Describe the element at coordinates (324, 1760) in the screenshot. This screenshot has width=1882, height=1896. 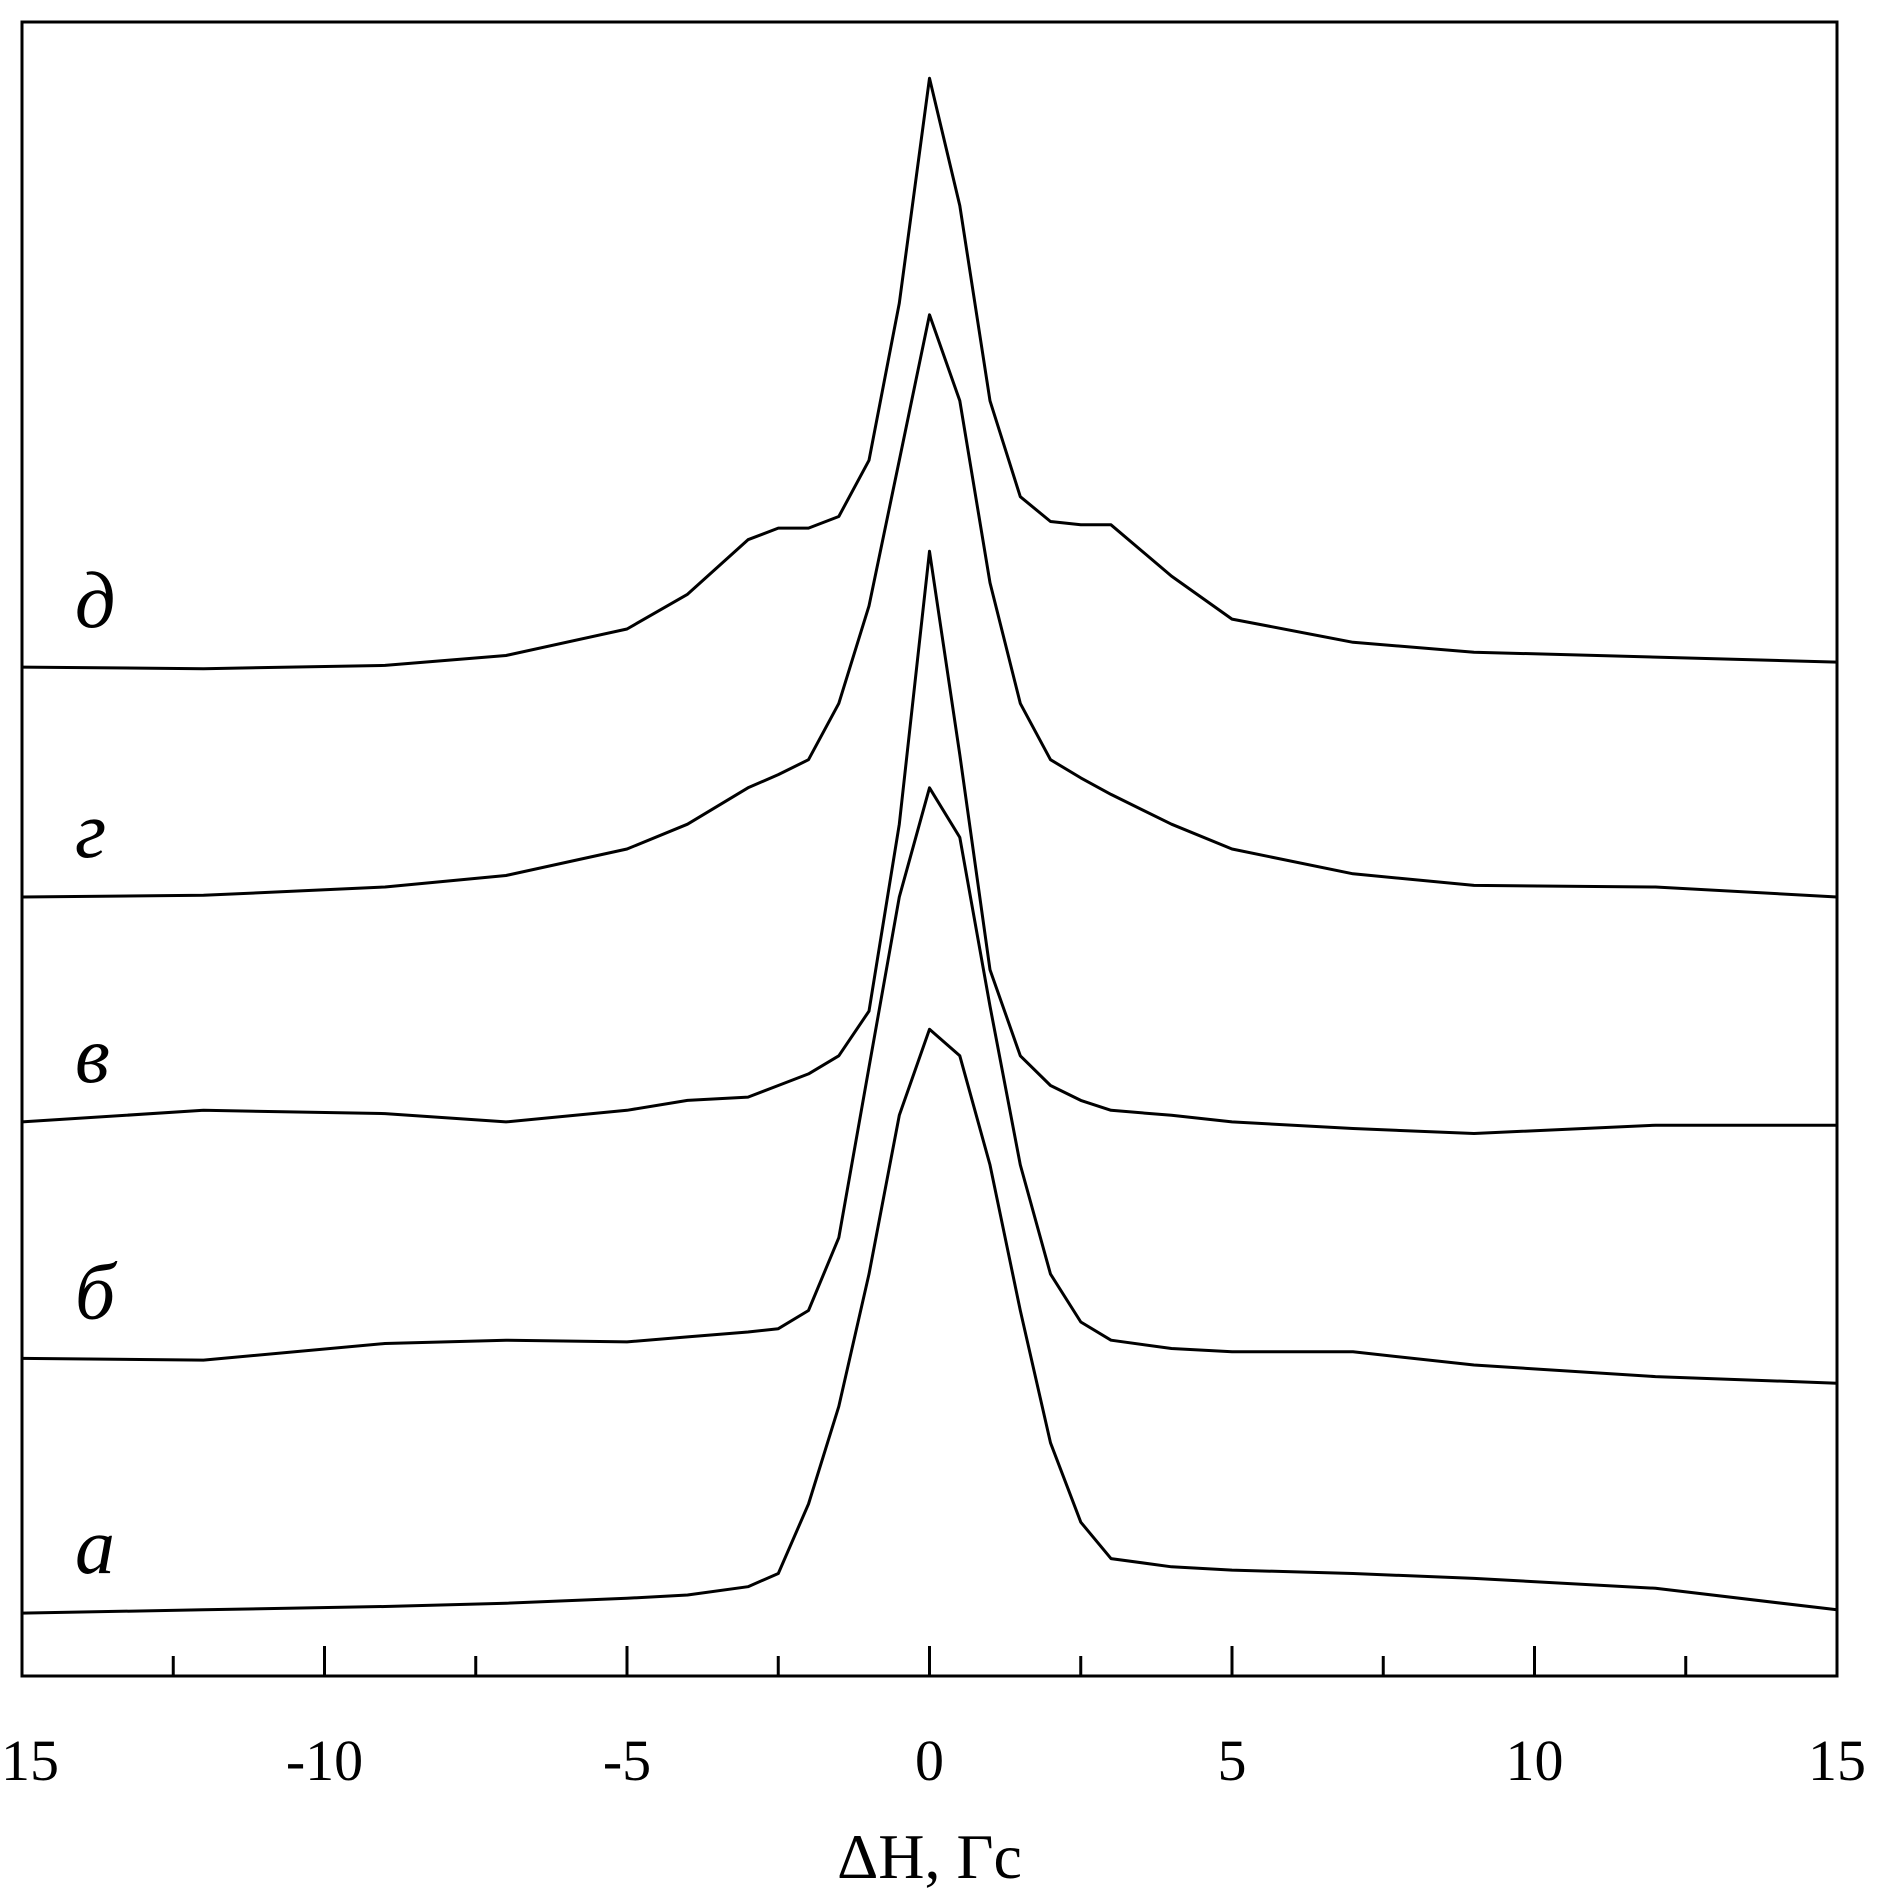
I see `x-tick-label: -10` at that location.